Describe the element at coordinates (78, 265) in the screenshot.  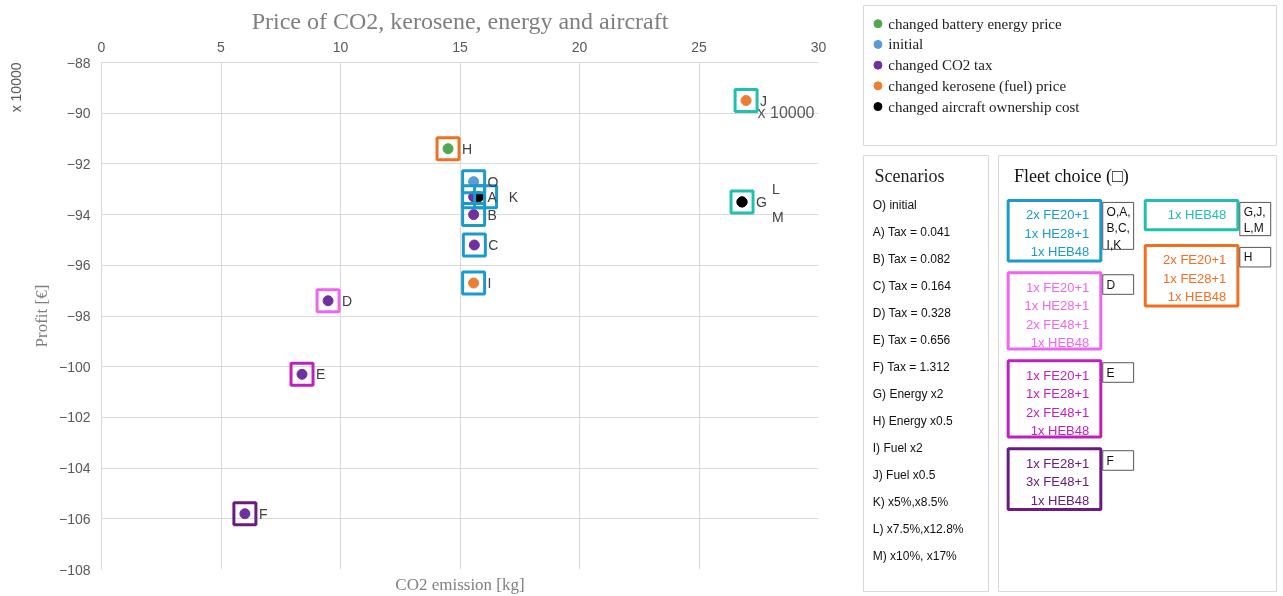
I see `y-tick-label: −96` at that location.